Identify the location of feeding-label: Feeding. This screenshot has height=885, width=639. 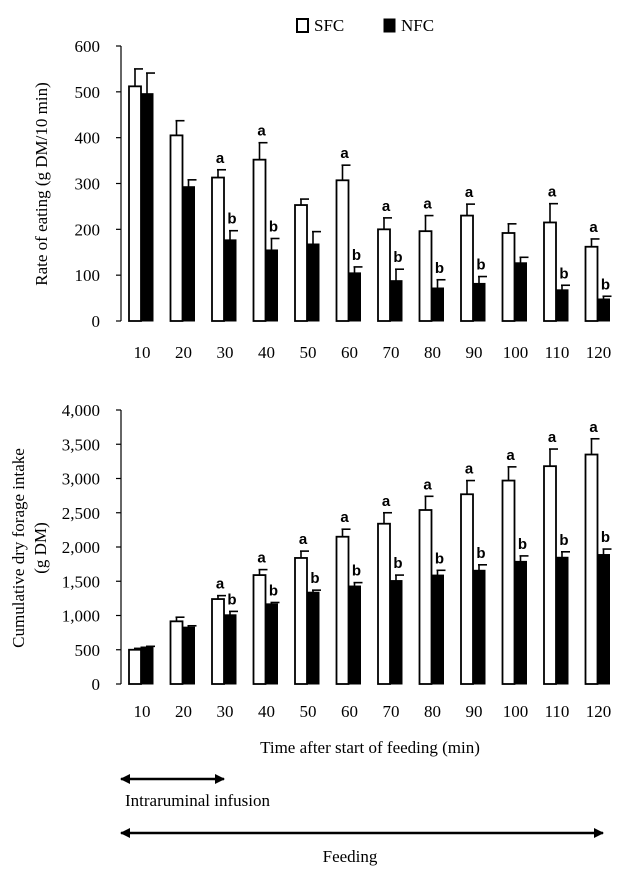
(350, 856).